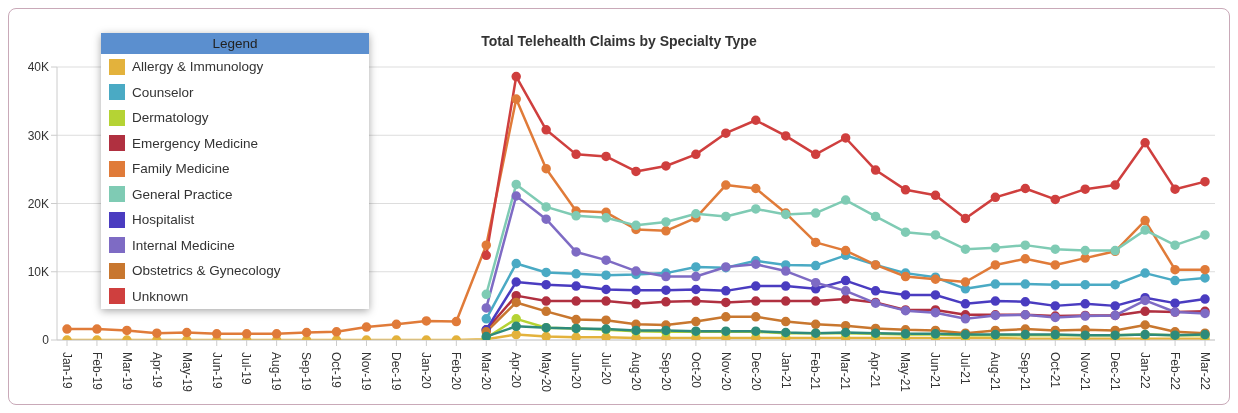  I want to click on x-tick-label: Nov-21, so click(1085, 372).